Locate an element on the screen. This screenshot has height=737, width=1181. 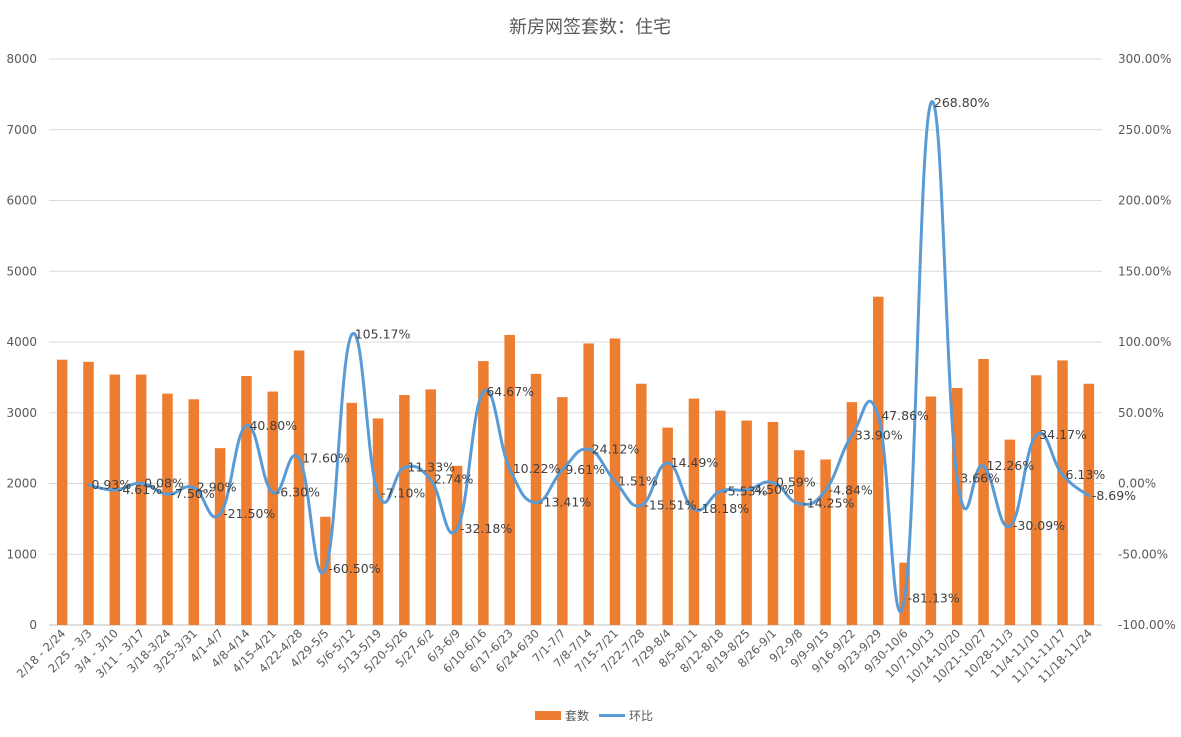
line-data-label: -81.13% is located at coordinates (934, 597).